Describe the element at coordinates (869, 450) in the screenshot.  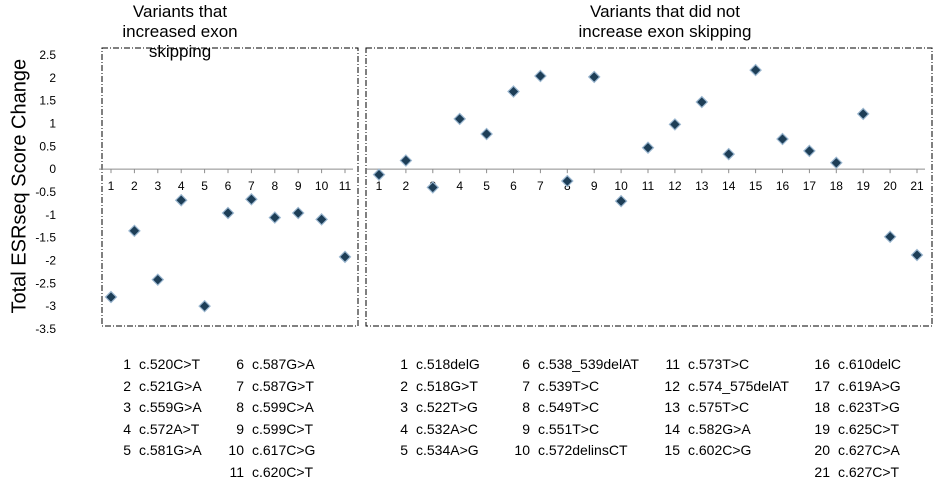
I see `legend-label: c.627C>A` at that location.